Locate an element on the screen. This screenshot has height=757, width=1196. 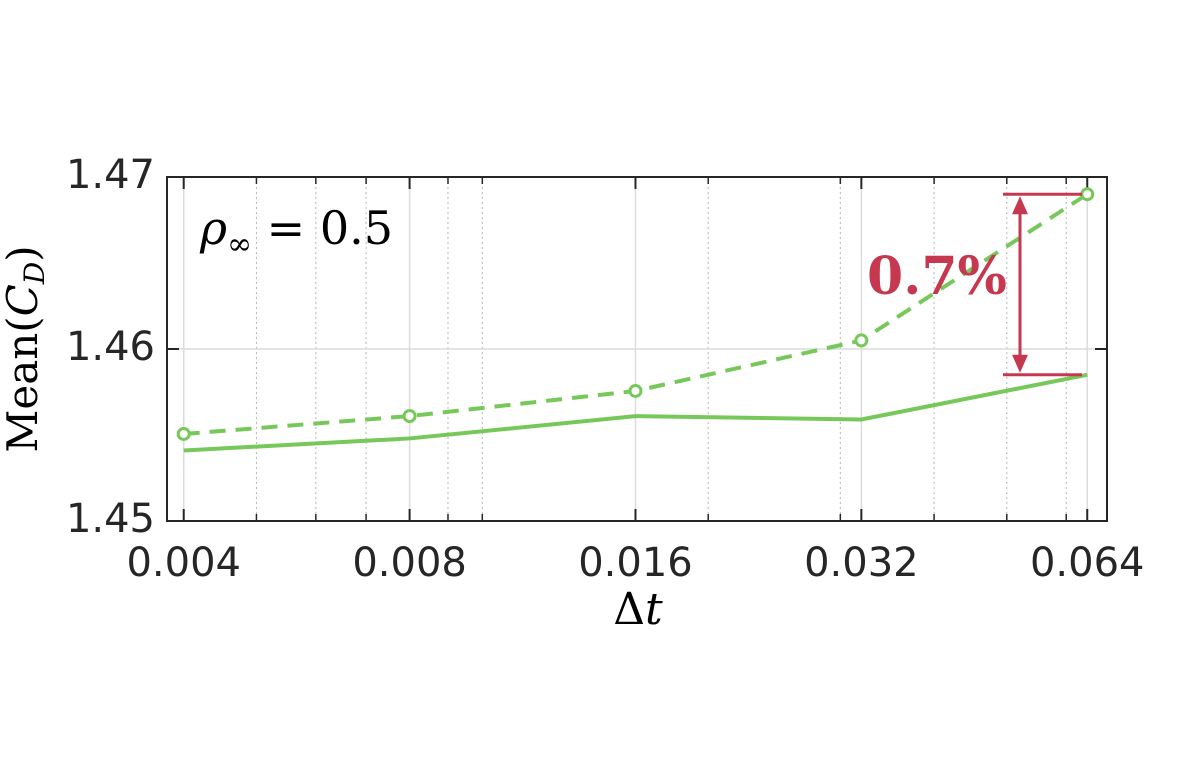
x-tick-label: 0.064 is located at coordinates (1087, 563).